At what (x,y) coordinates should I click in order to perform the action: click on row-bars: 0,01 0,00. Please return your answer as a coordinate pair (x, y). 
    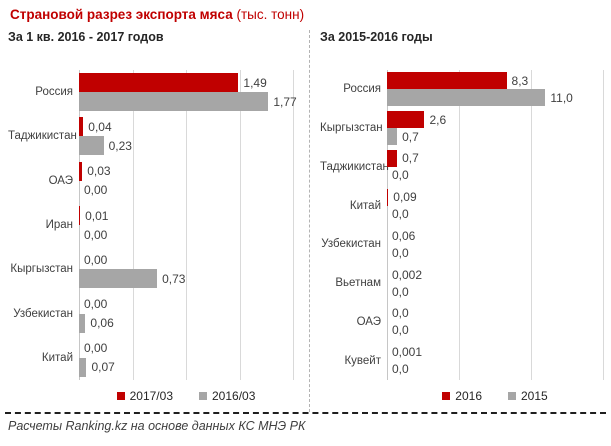
    Looking at the image, I should click on (186, 225).